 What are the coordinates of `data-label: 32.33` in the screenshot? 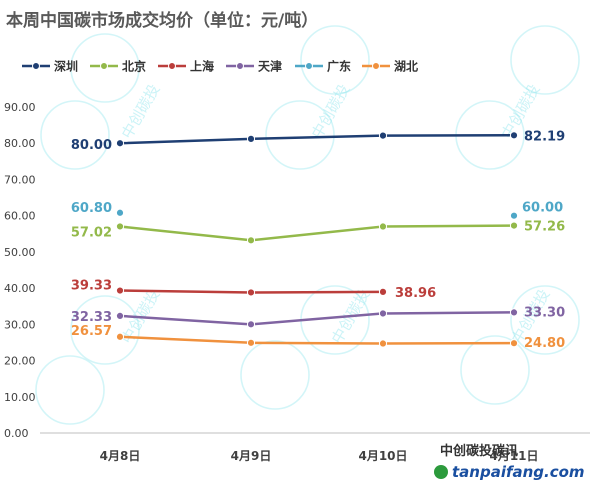 It's located at (91, 317).